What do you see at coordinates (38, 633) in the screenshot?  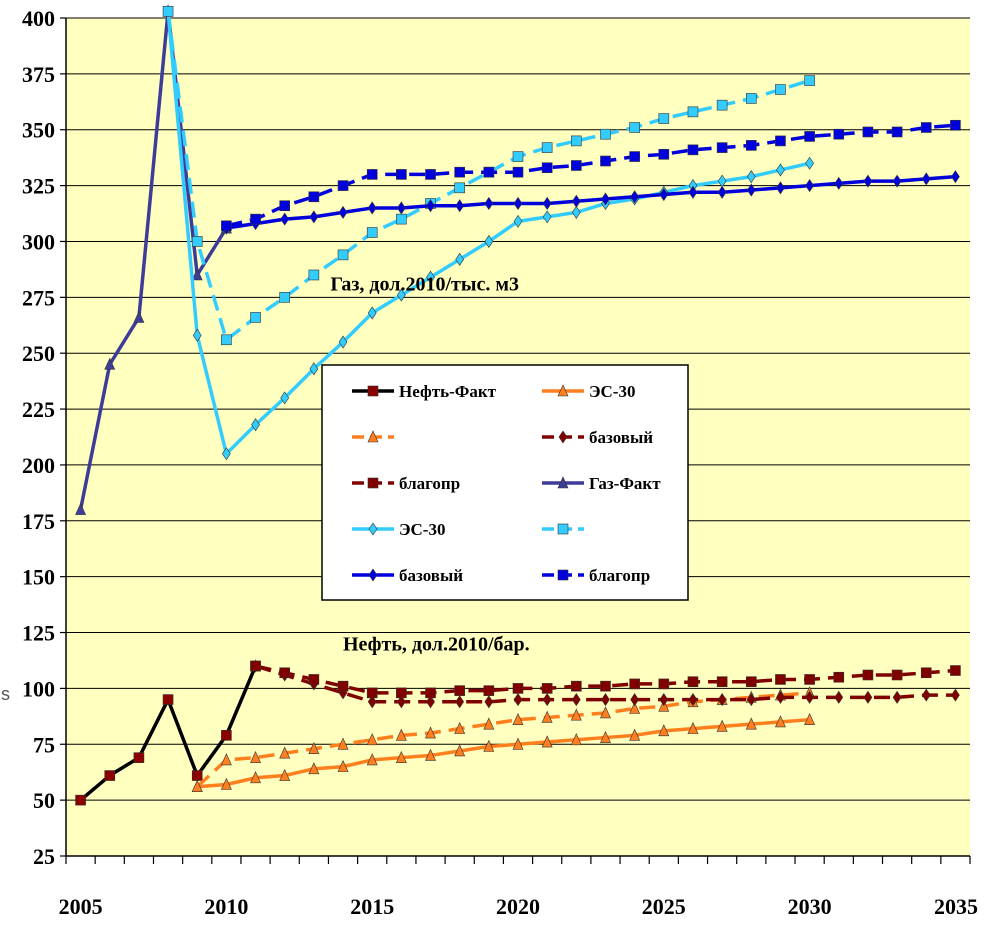 I see `y-tick-label-125: 125` at bounding box center [38, 633].